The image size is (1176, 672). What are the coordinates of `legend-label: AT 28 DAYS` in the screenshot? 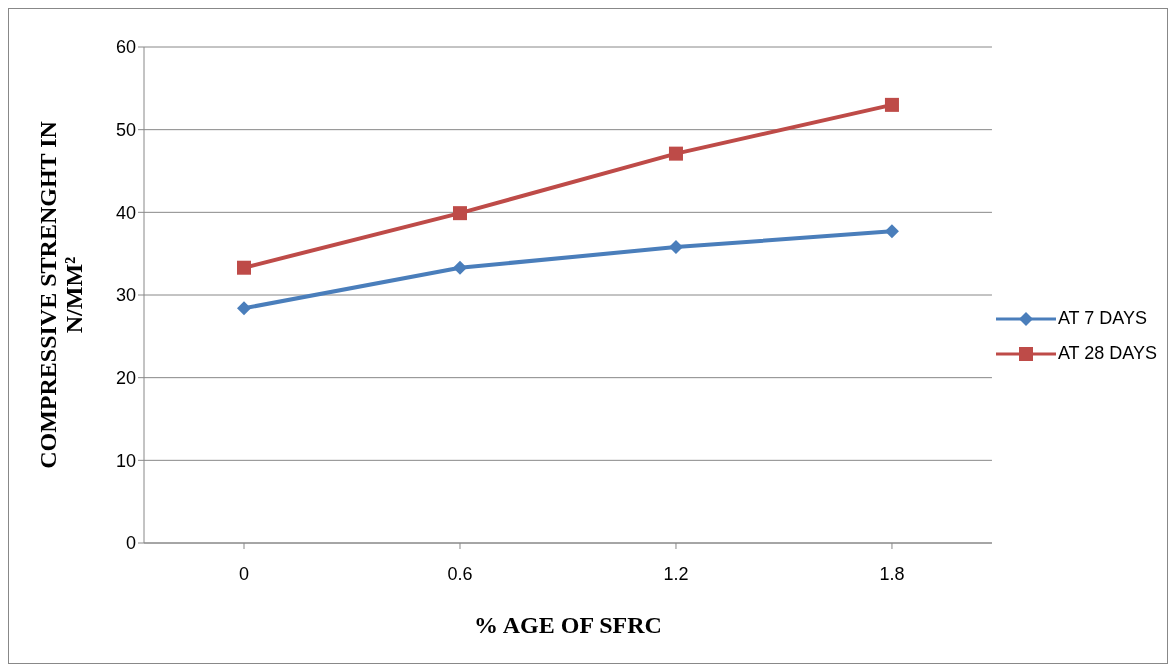 It's located at (1107, 353).